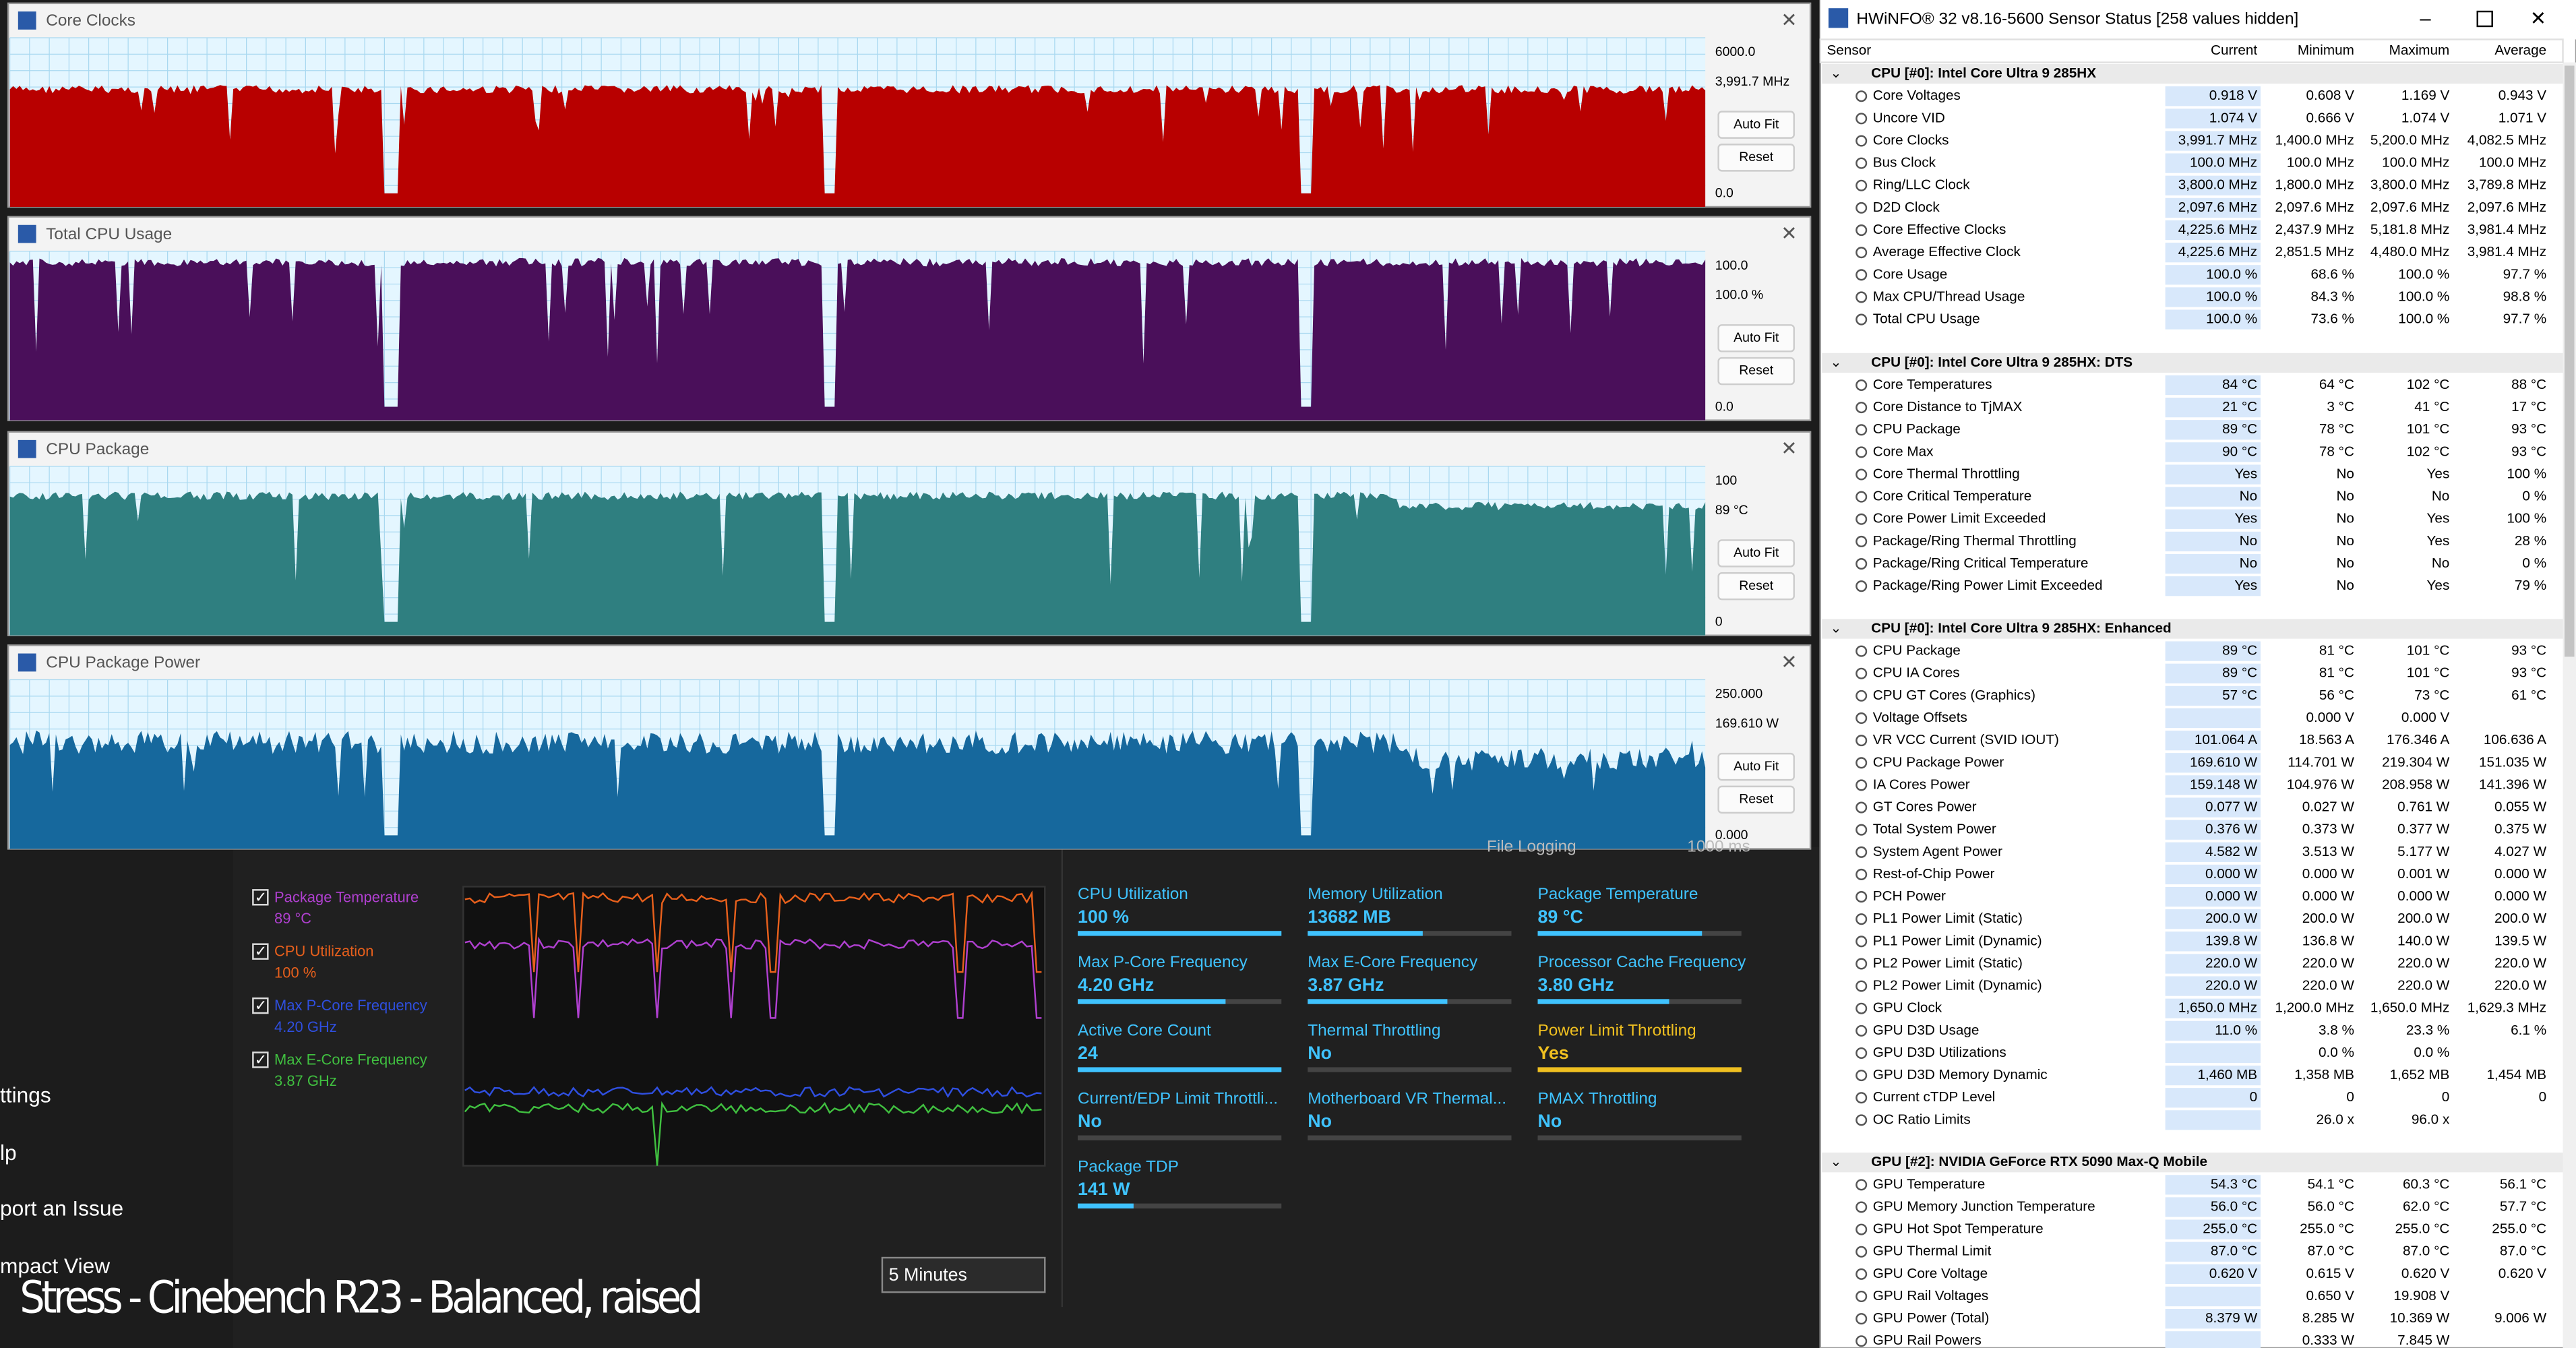  Describe the element at coordinates (2321, 784) in the screenshot. I see `sensor-value: 104.976 W` at that location.